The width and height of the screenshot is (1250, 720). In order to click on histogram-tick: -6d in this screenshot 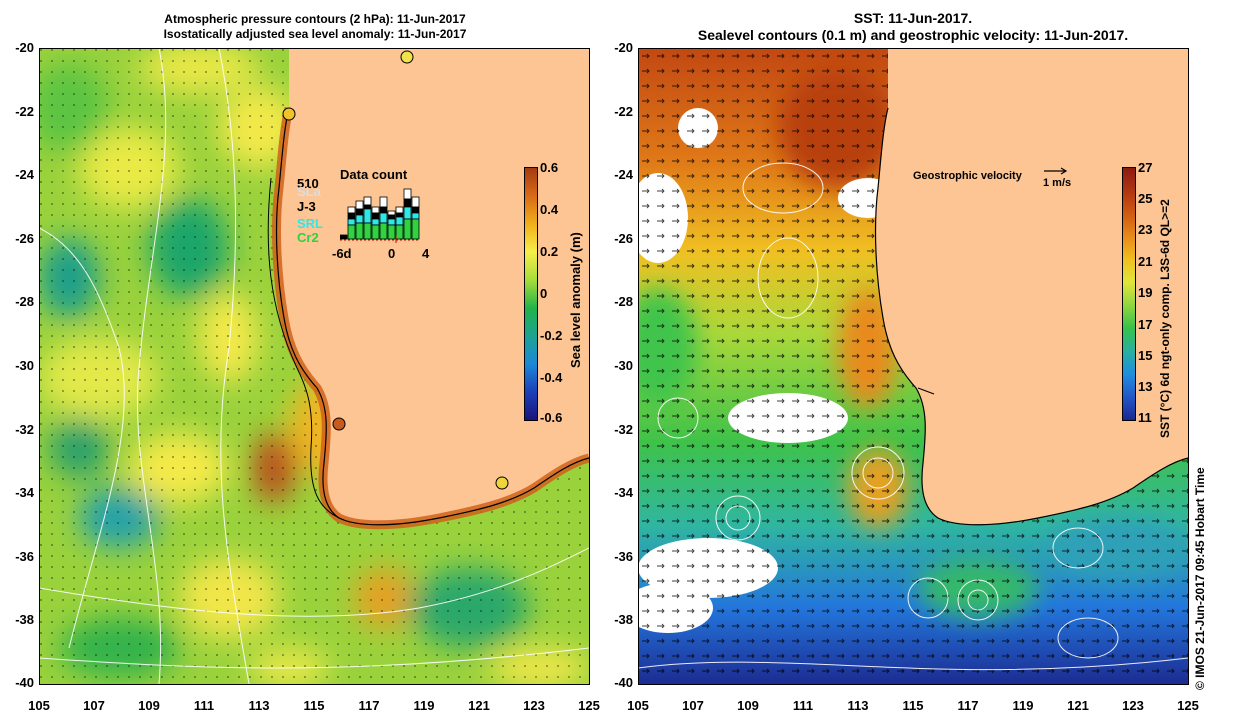, I will do `click(342, 253)`.